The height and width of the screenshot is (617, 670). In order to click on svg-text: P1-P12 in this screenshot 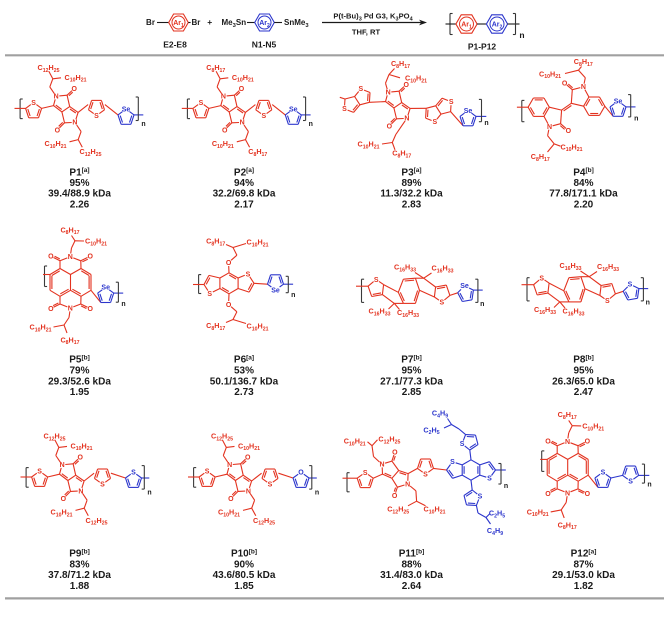, I will do `click(482, 47)`.